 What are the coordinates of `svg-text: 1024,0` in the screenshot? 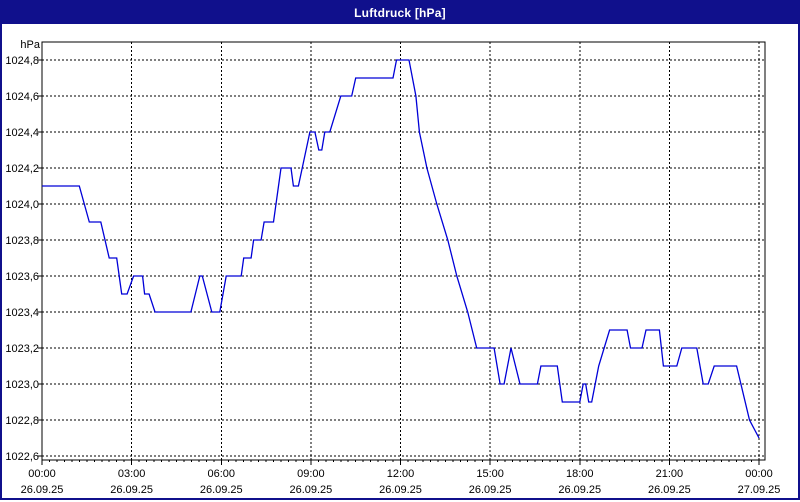 It's located at (22, 205).